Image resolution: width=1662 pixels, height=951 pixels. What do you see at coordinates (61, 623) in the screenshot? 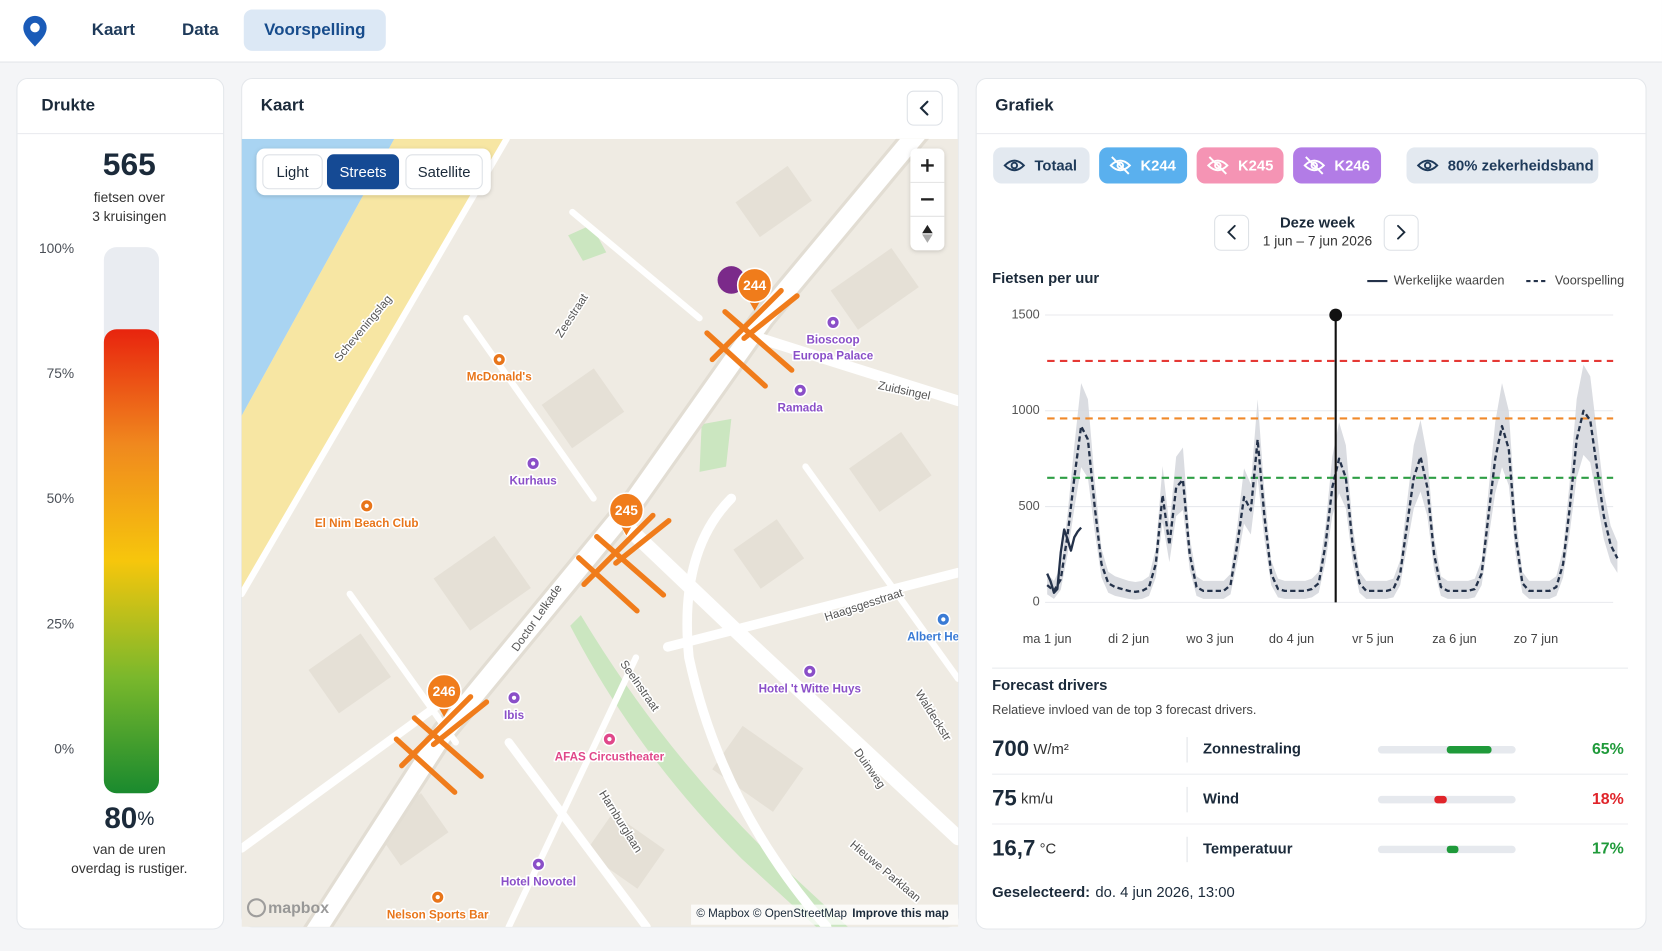
I see `gauge-tick-label: 25%` at bounding box center [61, 623].